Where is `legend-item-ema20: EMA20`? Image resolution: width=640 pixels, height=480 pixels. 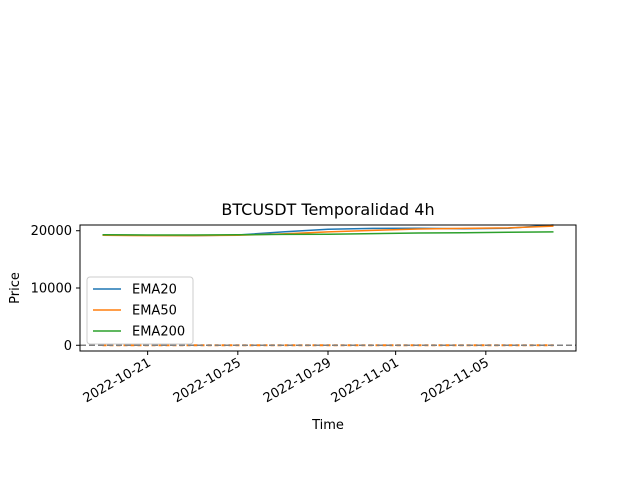 legend-item-ema20: EMA20 is located at coordinates (135, 290).